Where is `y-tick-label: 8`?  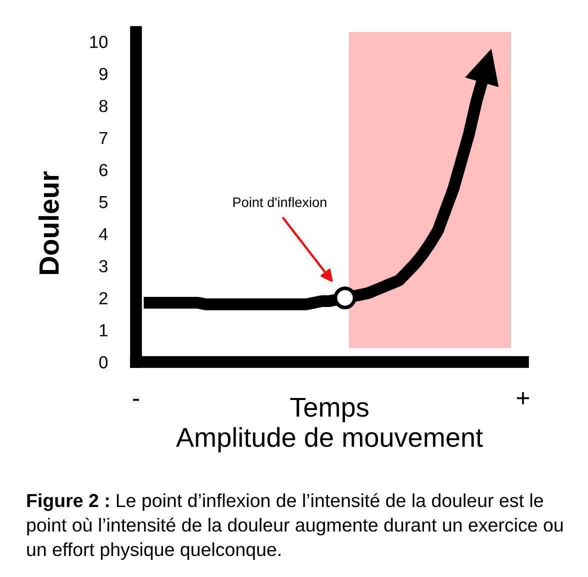
y-tick-label: 8 is located at coordinates (103, 106).